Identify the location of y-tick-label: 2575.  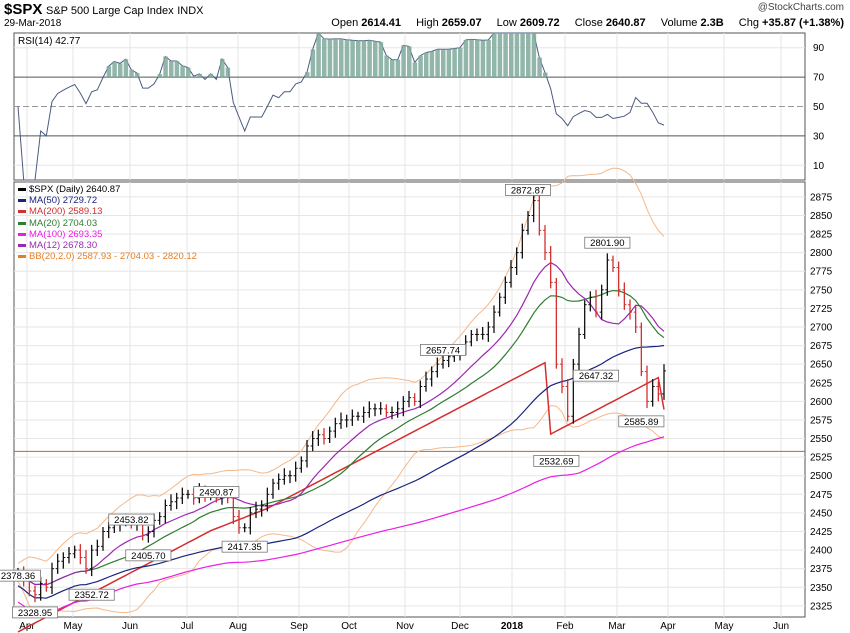
(821, 420).